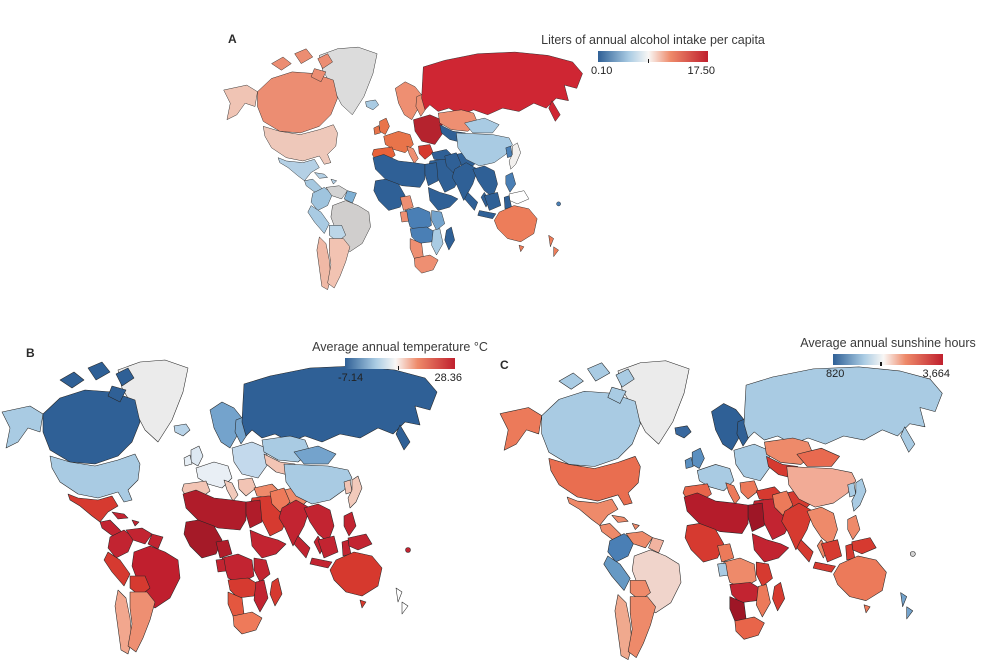  I want to click on region-nigeria, so click(224, 549).